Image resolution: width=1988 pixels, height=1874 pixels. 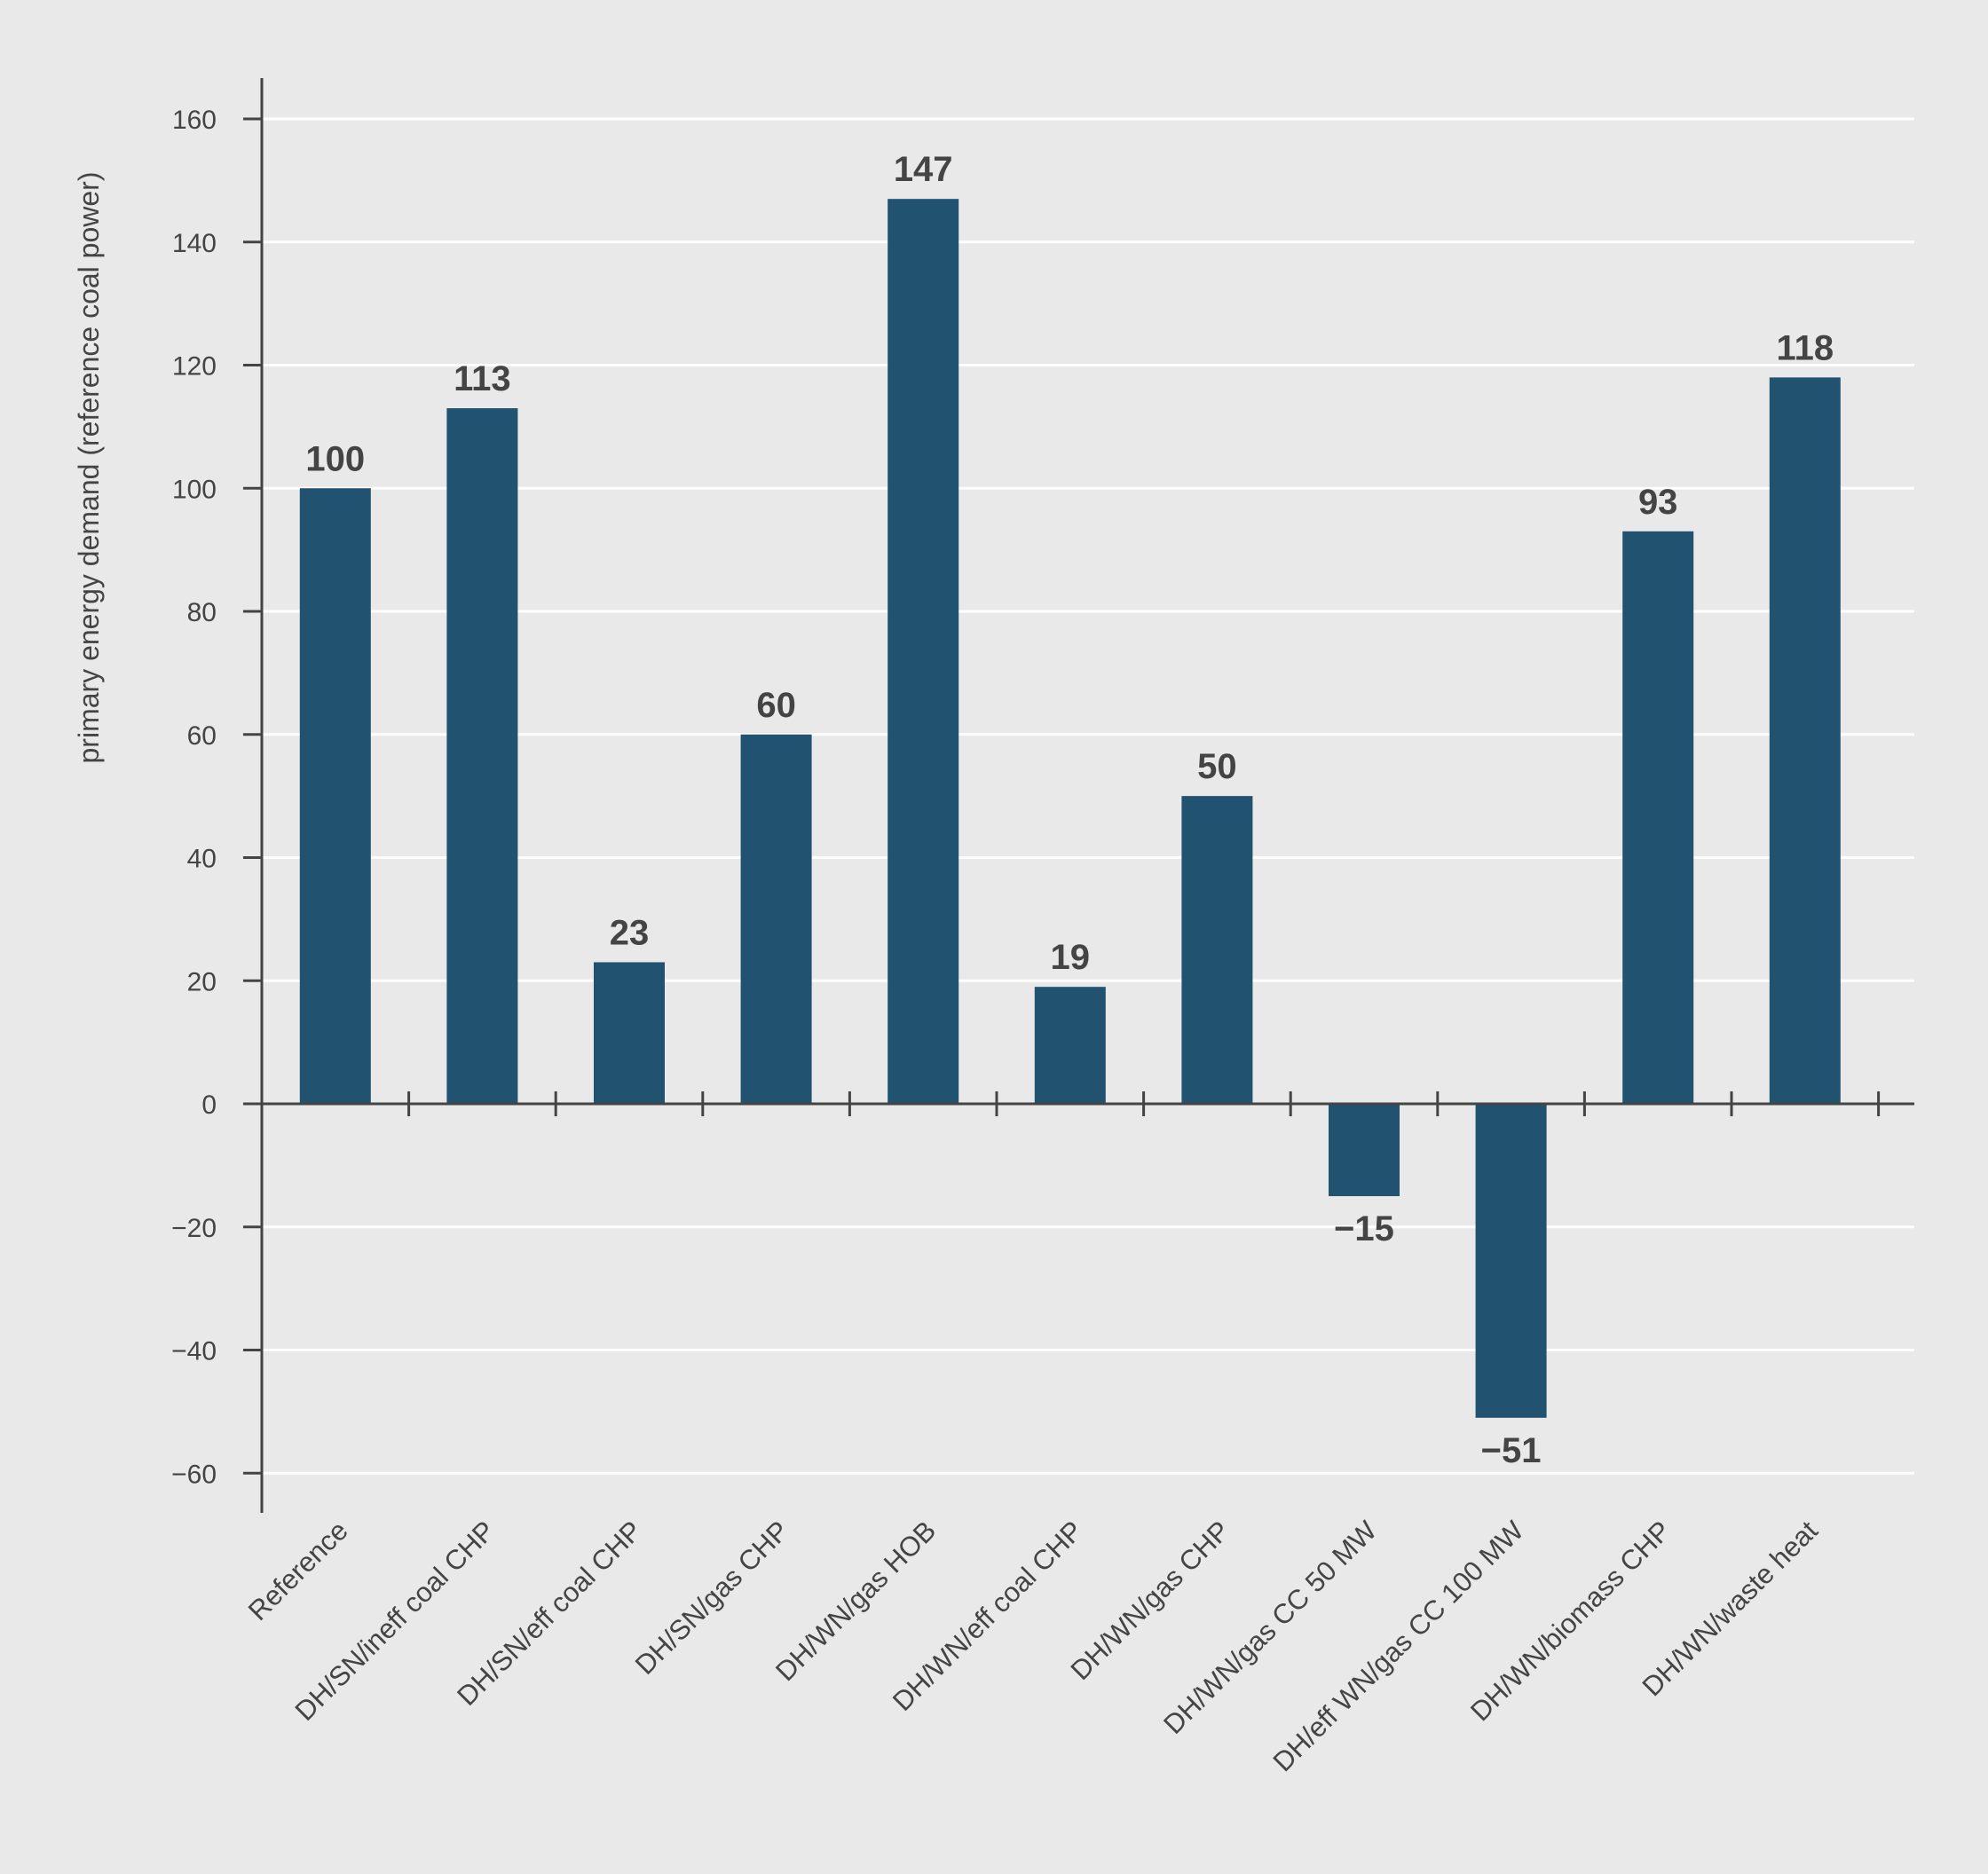 What do you see at coordinates (194, 243) in the screenshot?
I see `y-tick-label: 140` at bounding box center [194, 243].